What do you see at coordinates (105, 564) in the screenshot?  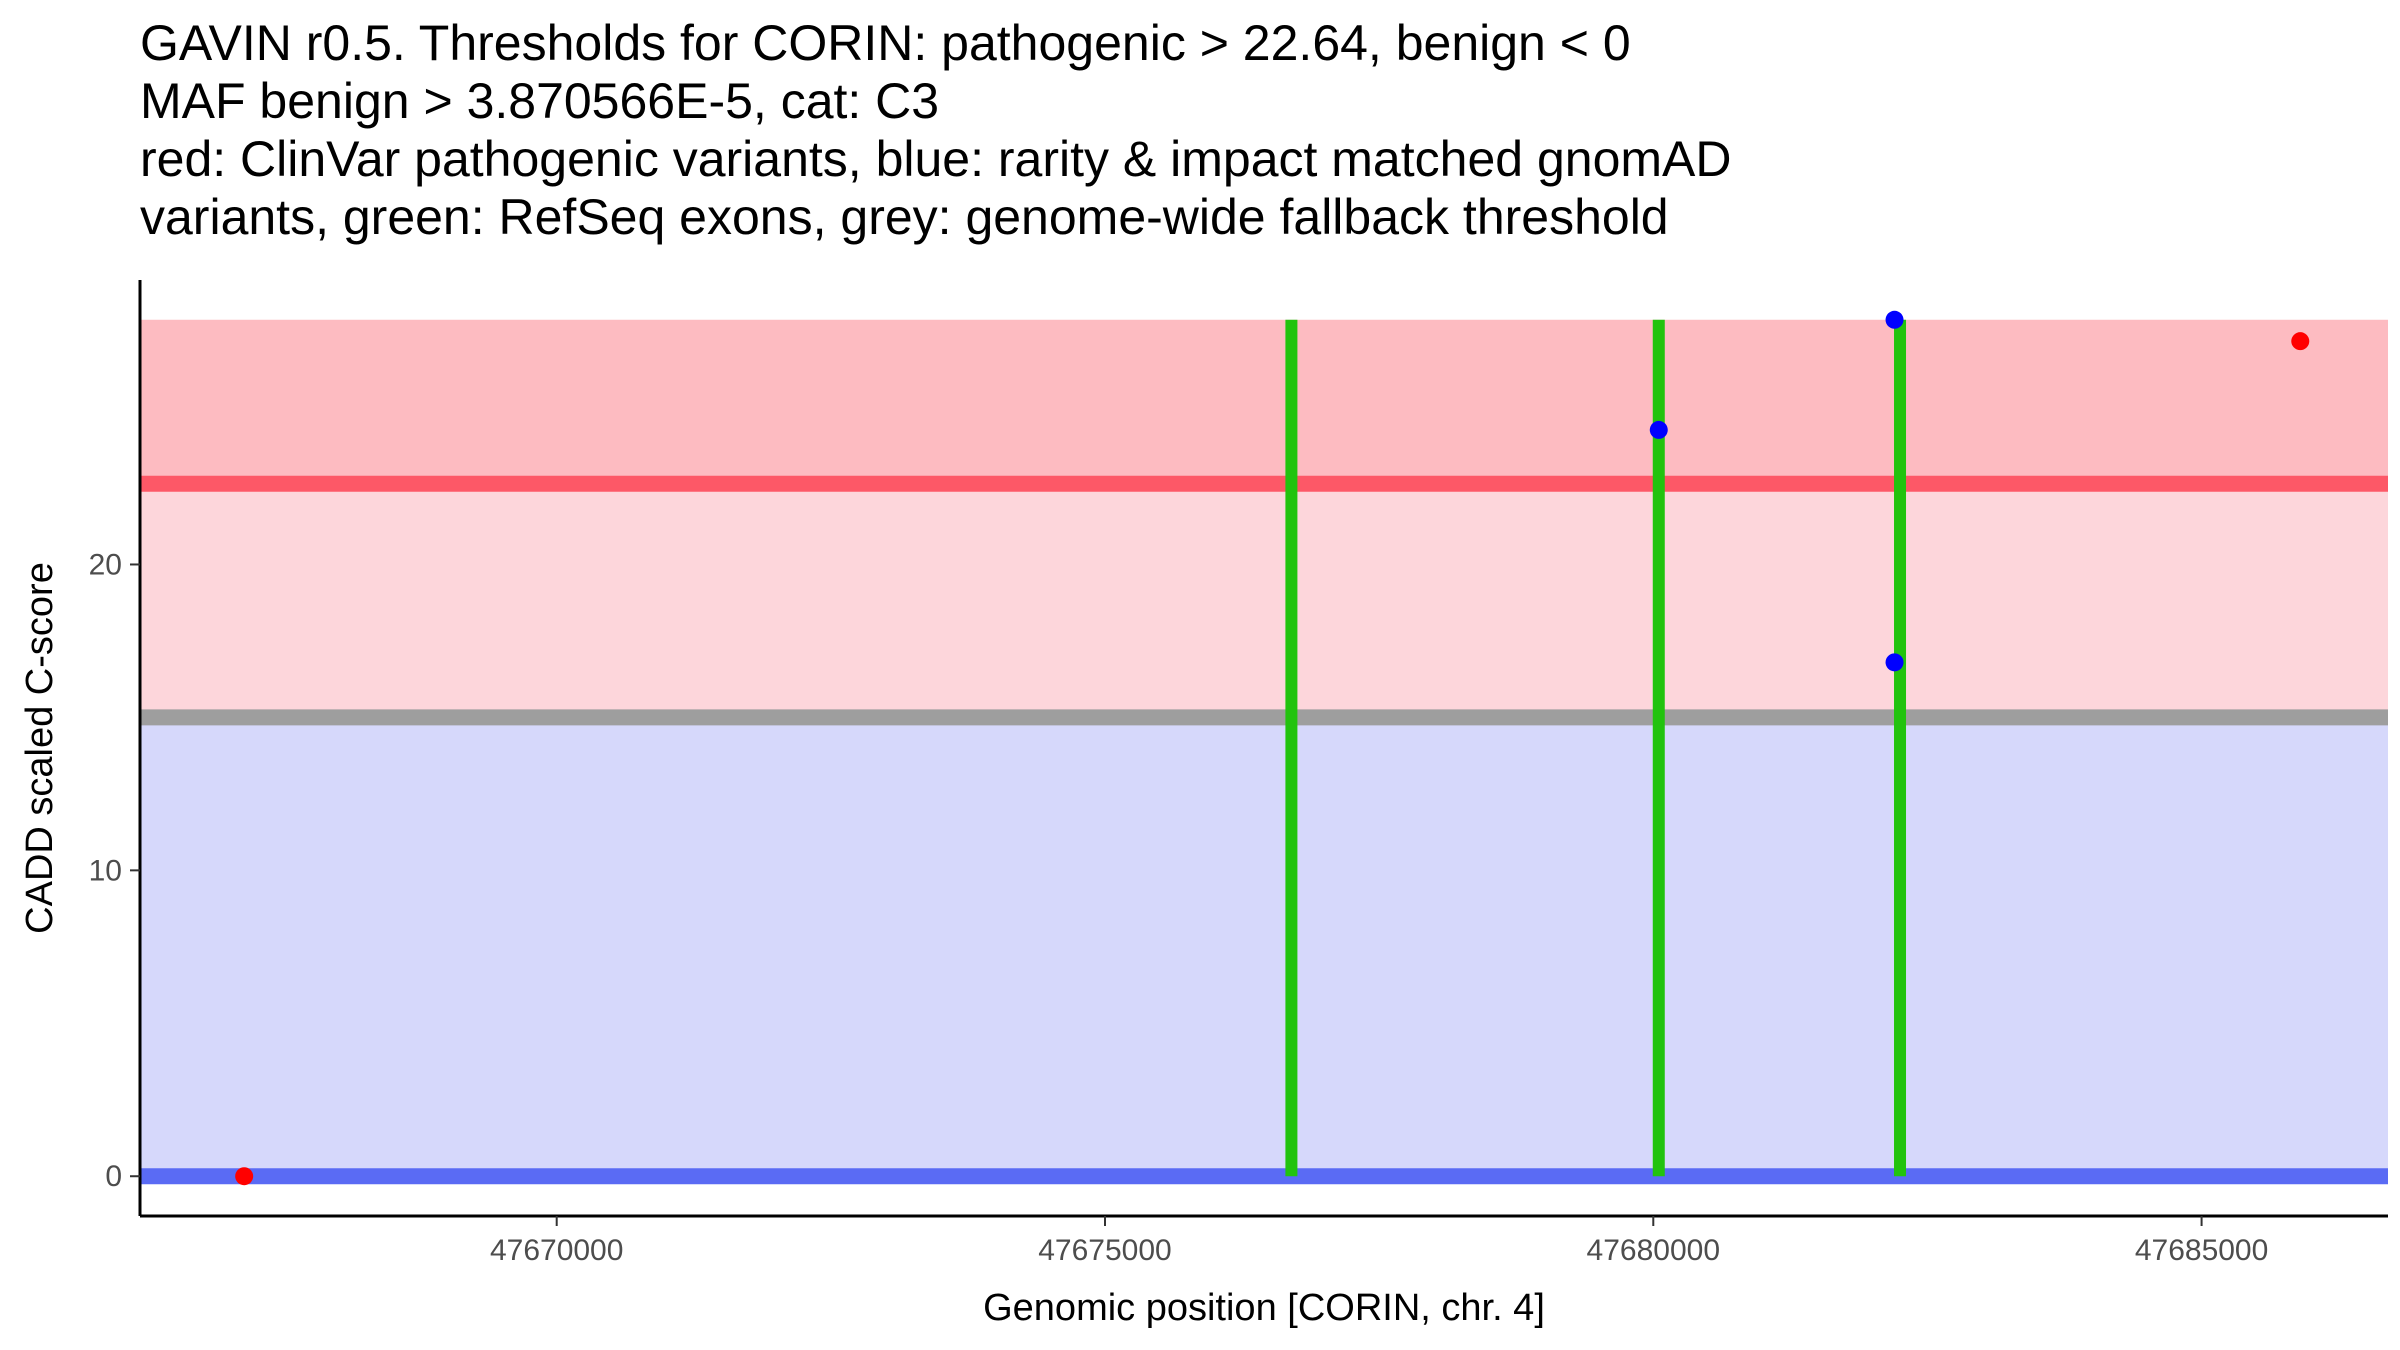 I see `y-tick-label-3: 20` at bounding box center [105, 564].